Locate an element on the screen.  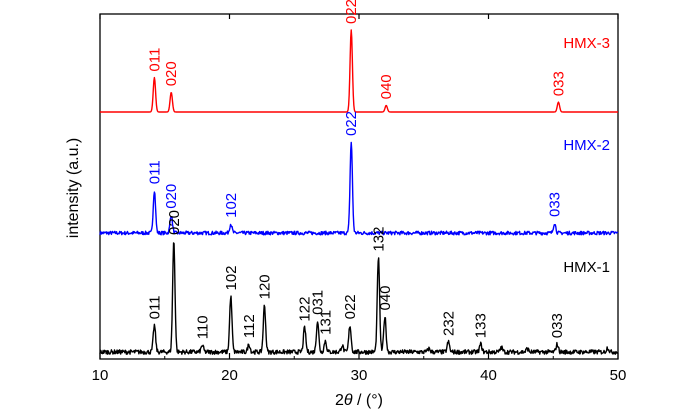
peak-label: 122 is located at coordinates (305, 309).